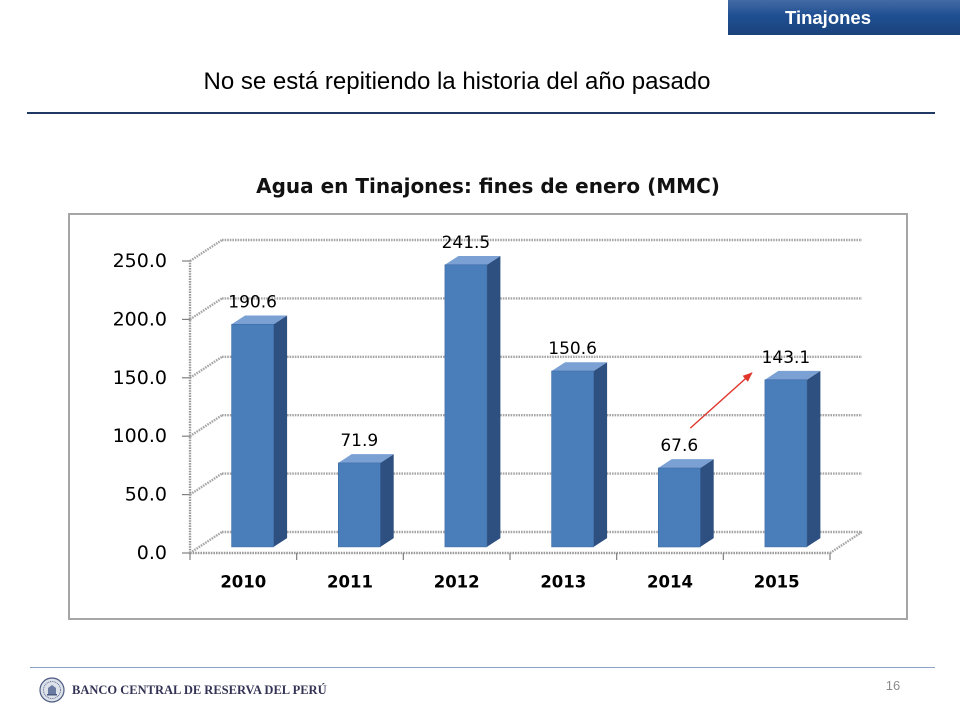 The height and width of the screenshot is (720, 960). I want to click on chart-title: Agua en Tinajones: fines de enero (MMC), so click(488, 186).